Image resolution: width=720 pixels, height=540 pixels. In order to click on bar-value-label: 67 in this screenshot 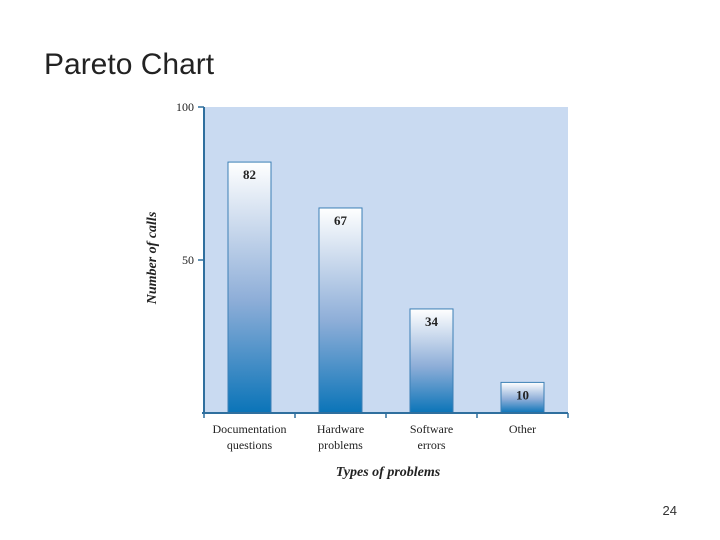, I will do `click(341, 220)`.